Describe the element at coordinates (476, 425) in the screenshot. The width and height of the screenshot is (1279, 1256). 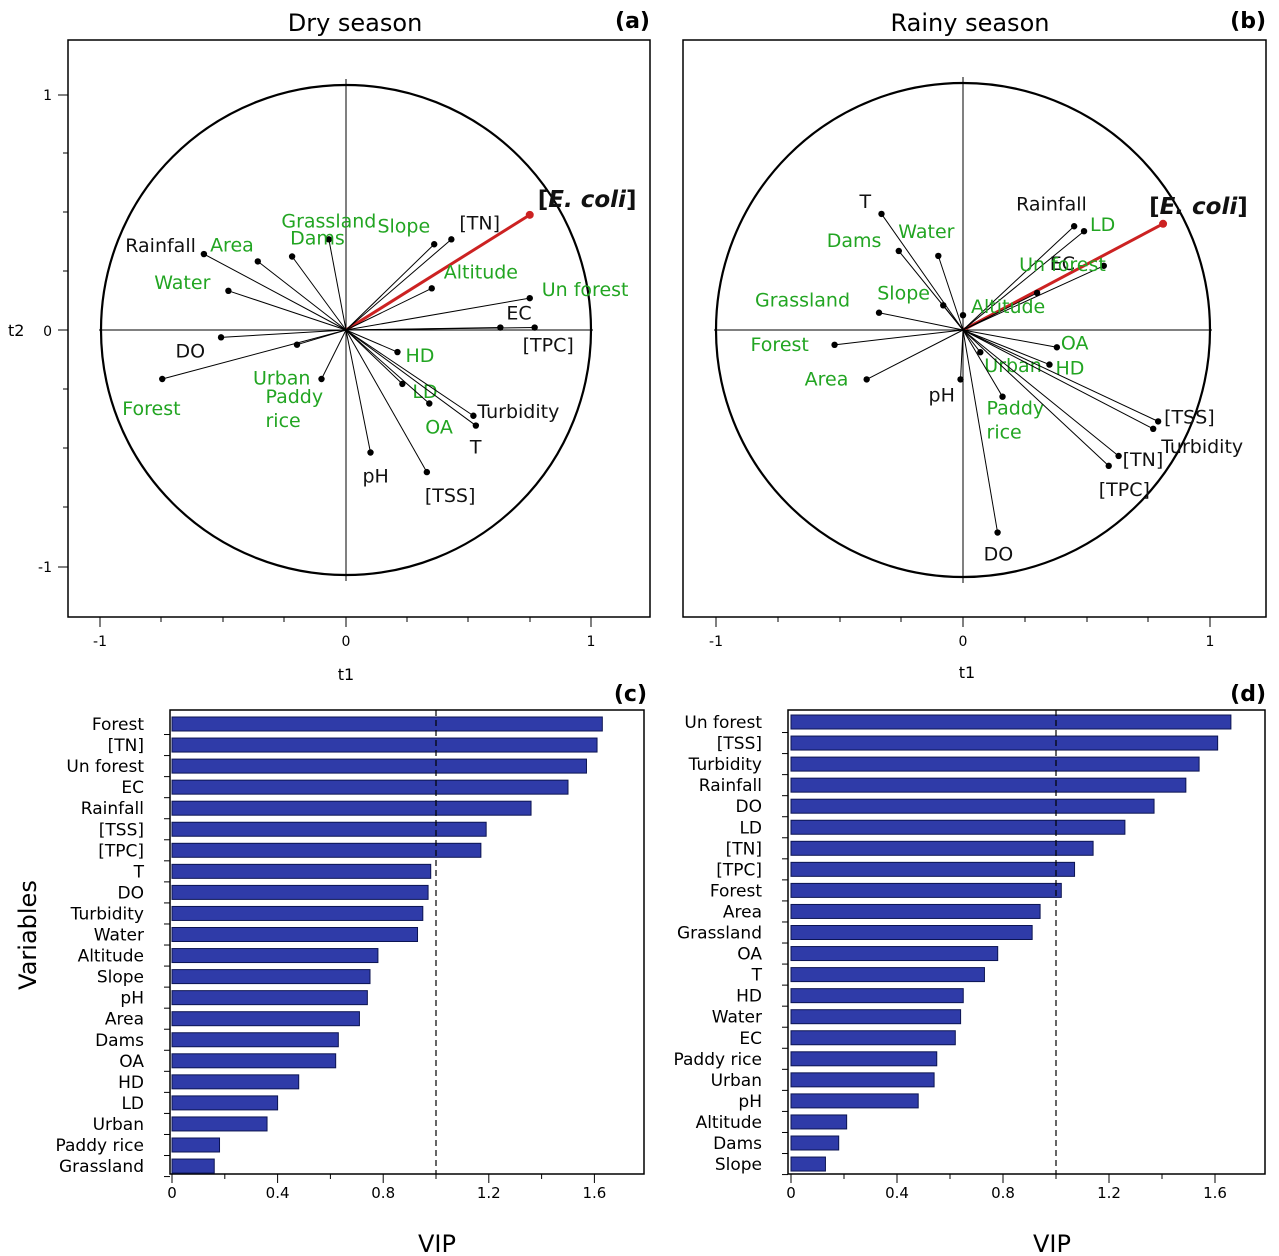
I see `panel-a-point-t-marker` at that location.